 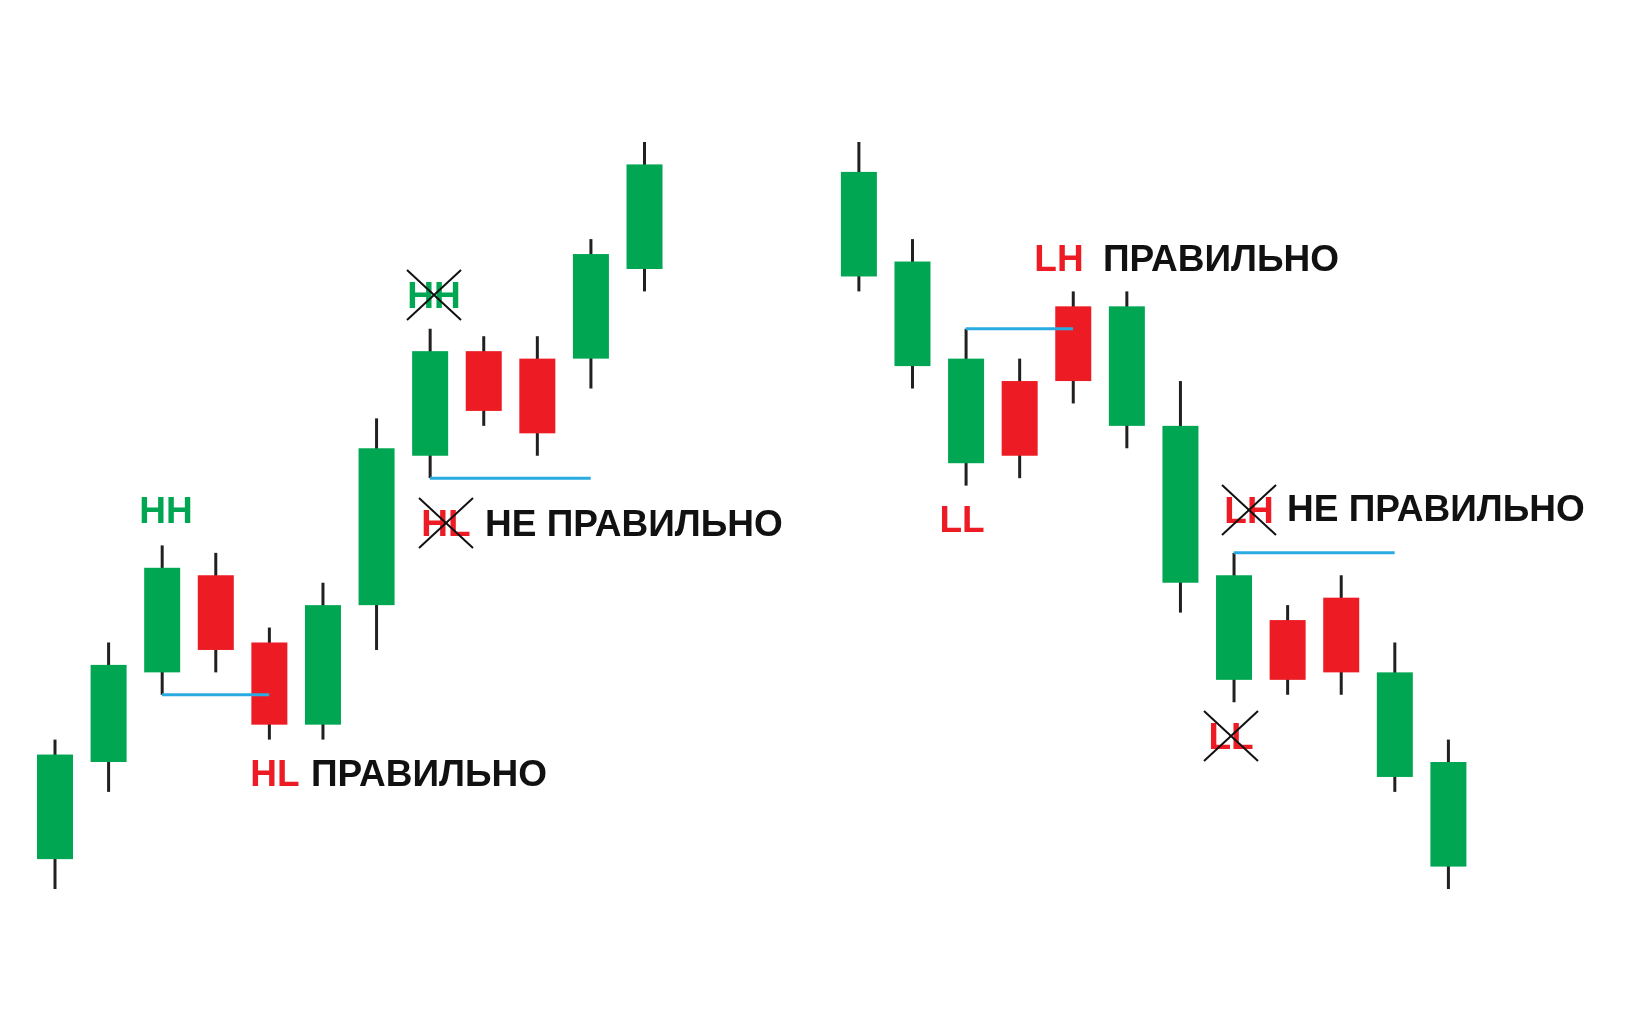 I want to click on annotation: LL, so click(x=962, y=519).